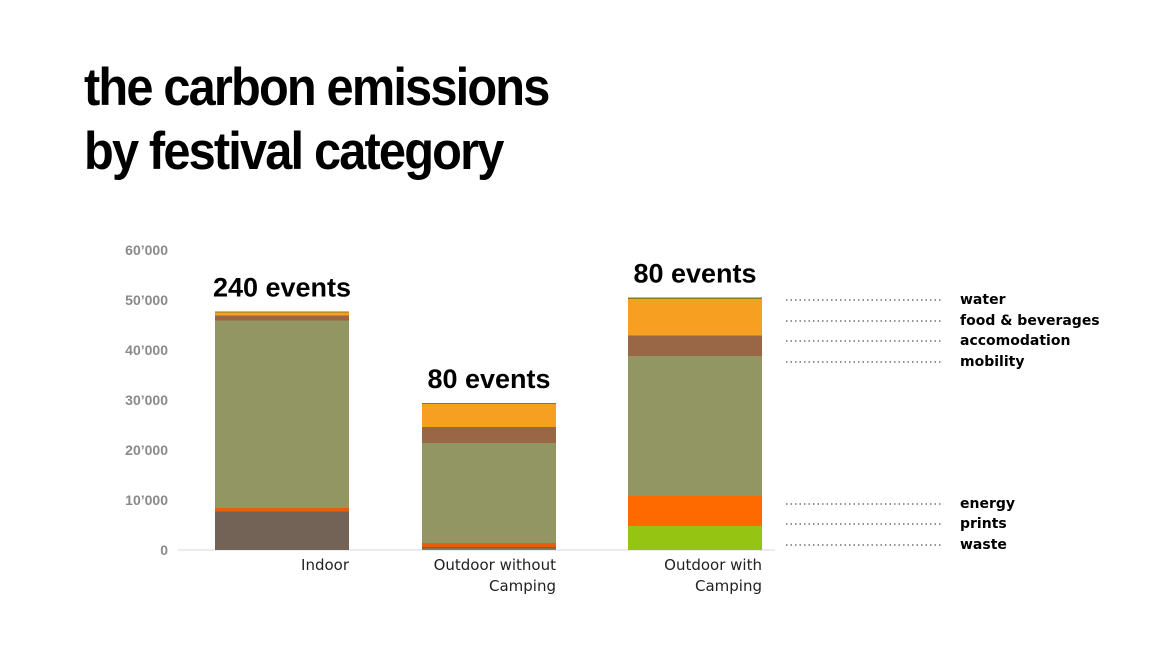 This screenshot has height=648, width=1152. What do you see at coordinates (983, 524) in the screenshot?
I see `legend-item-prints: prints` at bounding box center [983, 524].